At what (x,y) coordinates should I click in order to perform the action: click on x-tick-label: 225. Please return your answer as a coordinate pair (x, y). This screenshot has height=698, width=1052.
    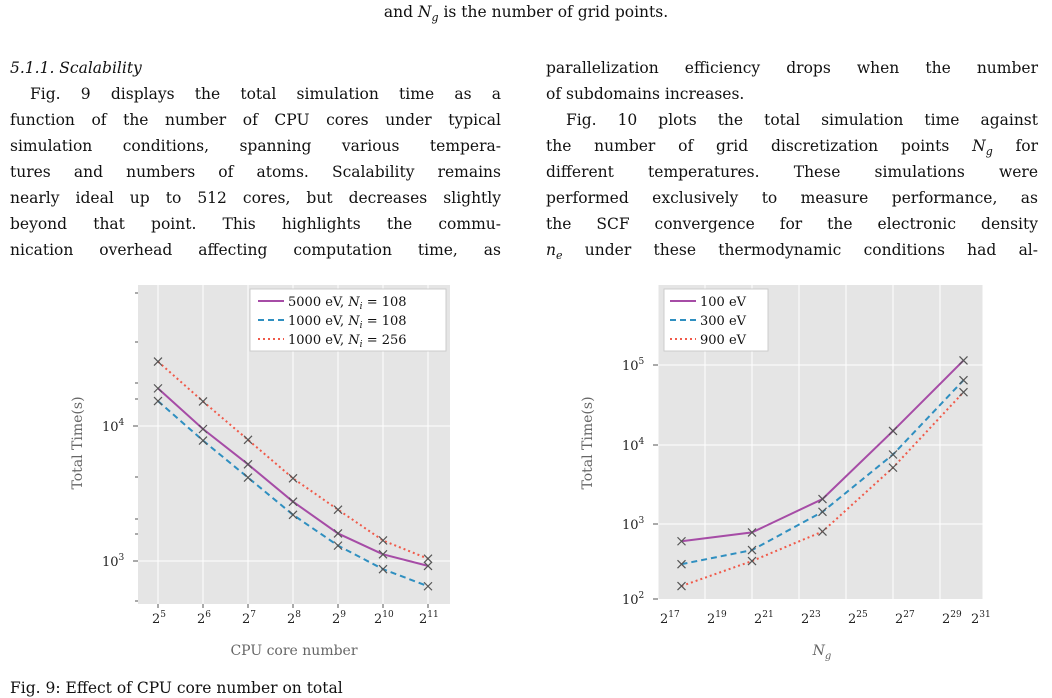
    Looking at the image, I should click on (858, 618).